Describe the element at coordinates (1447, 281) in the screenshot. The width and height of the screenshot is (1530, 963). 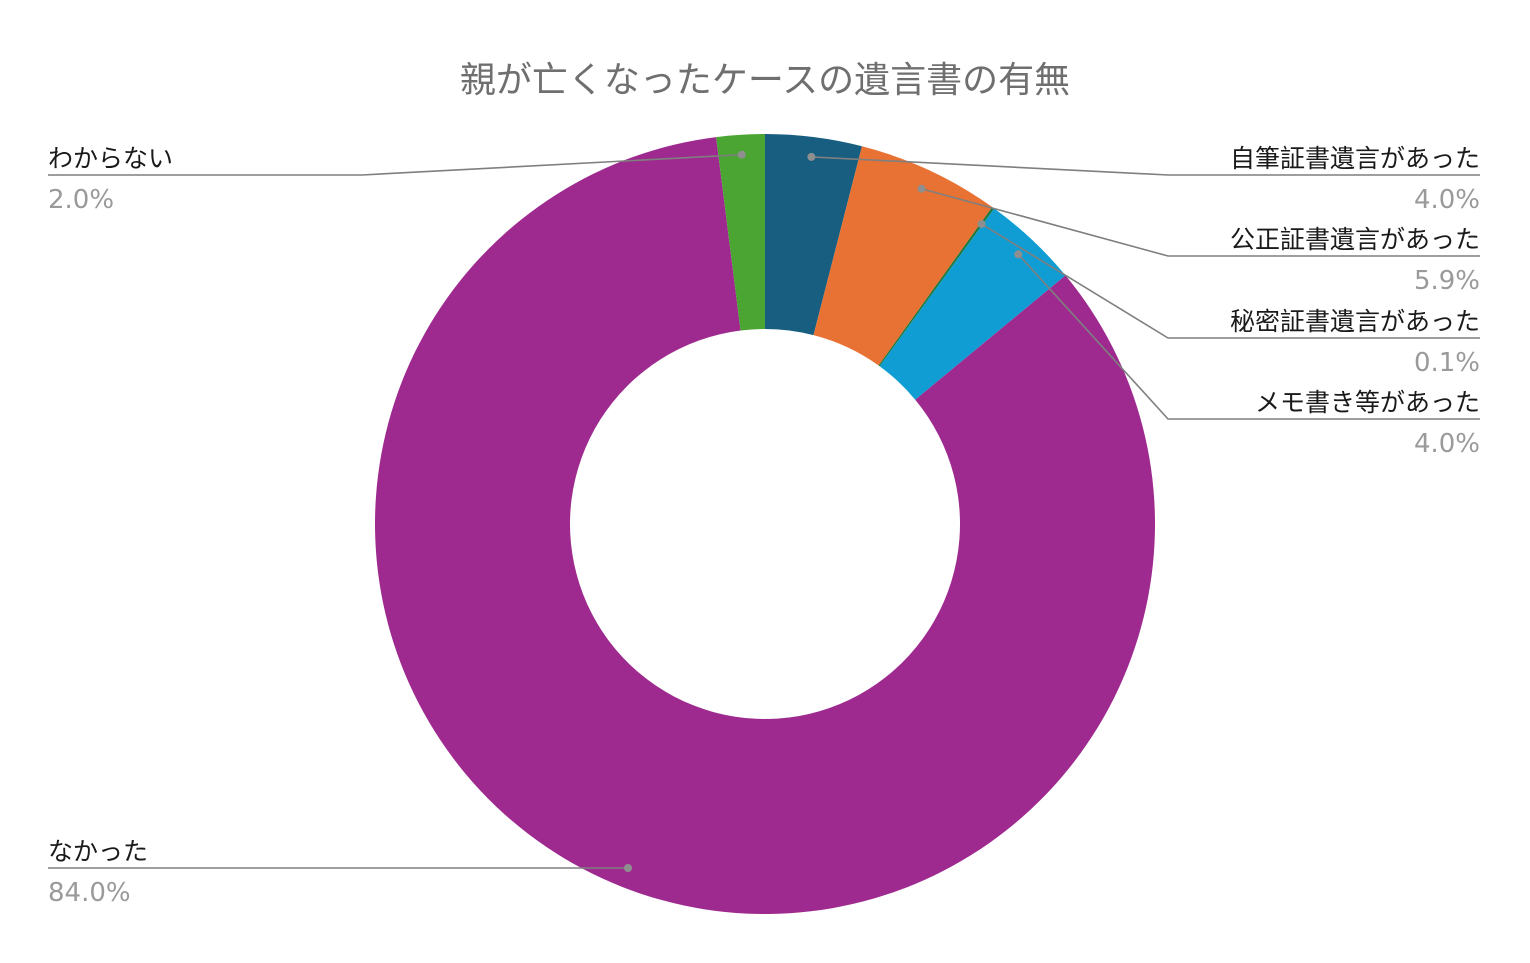
I see `value-label-2: 5.9%` at that location.